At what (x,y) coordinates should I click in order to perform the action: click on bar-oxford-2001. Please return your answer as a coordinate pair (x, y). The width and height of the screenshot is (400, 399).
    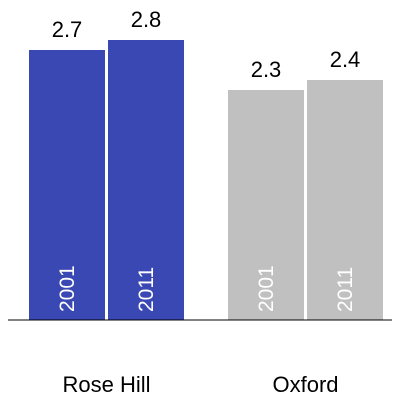
    Looking at the image, I should click on (266, 205).